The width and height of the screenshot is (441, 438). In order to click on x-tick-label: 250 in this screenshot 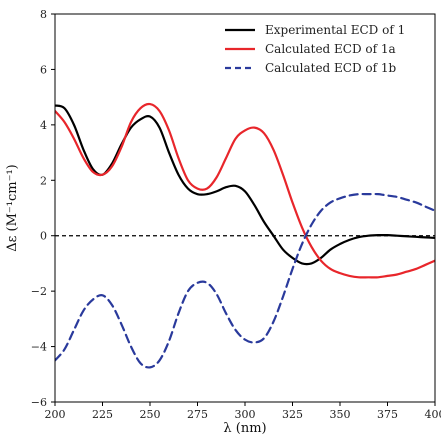, I will do `click(150, 414)`.